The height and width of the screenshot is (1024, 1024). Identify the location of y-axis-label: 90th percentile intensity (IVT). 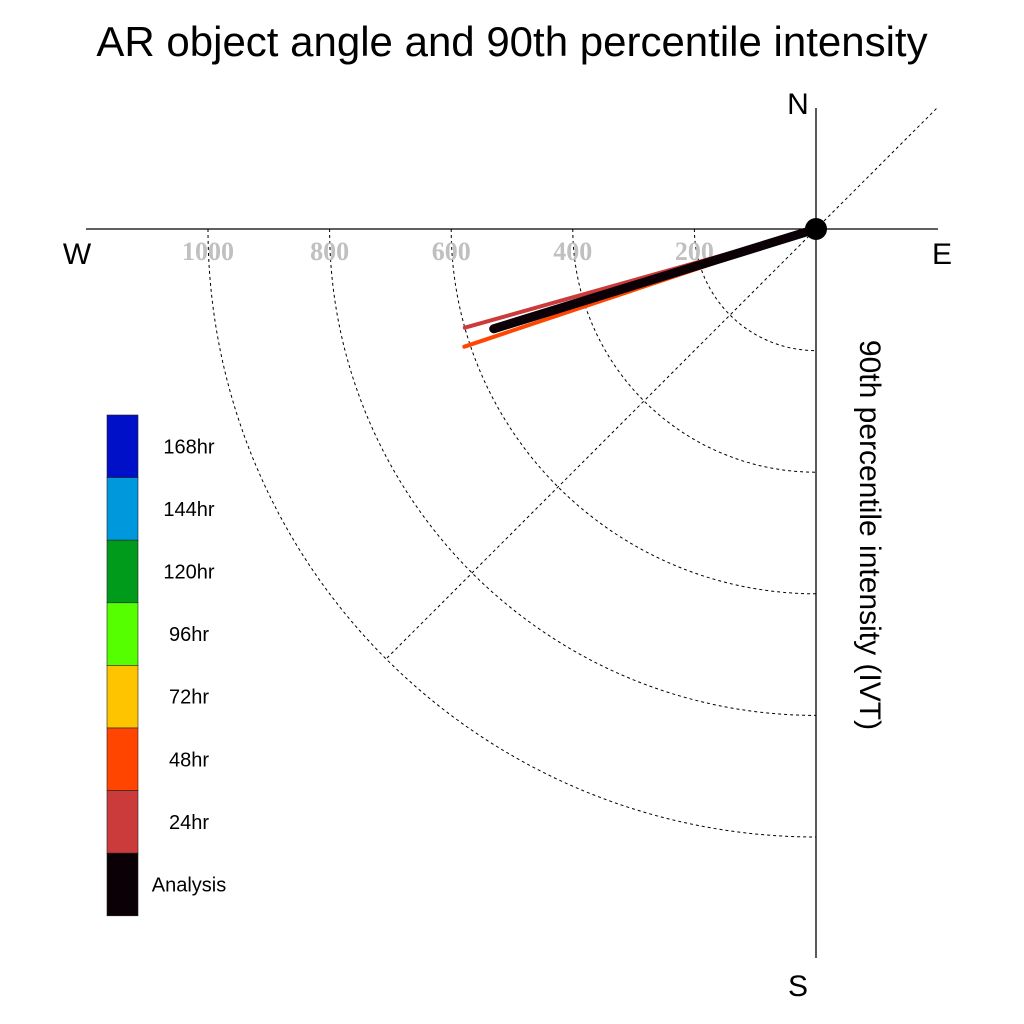
(869, 535).